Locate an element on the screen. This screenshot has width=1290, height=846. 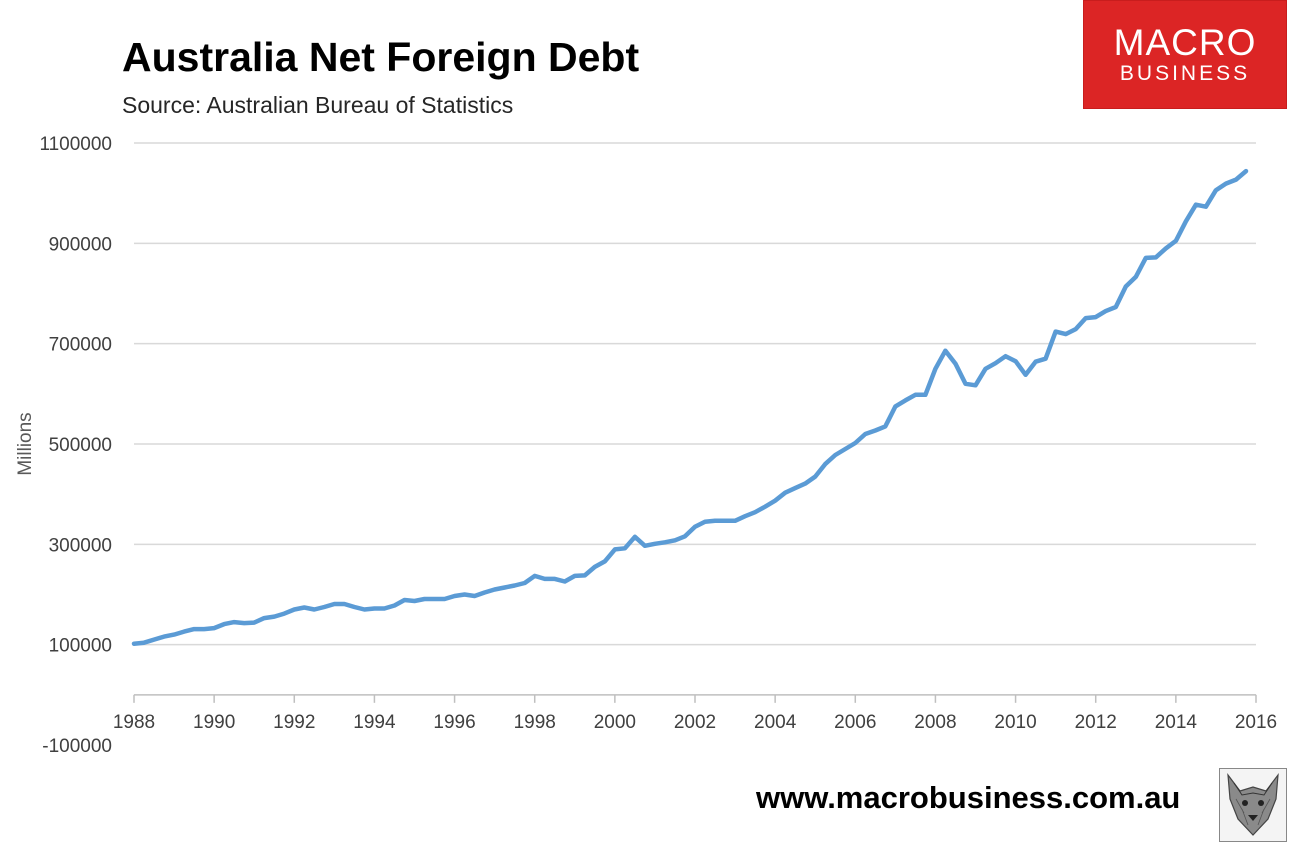
logo-line-macro: MACRO is located at coordinates (1185, 42).